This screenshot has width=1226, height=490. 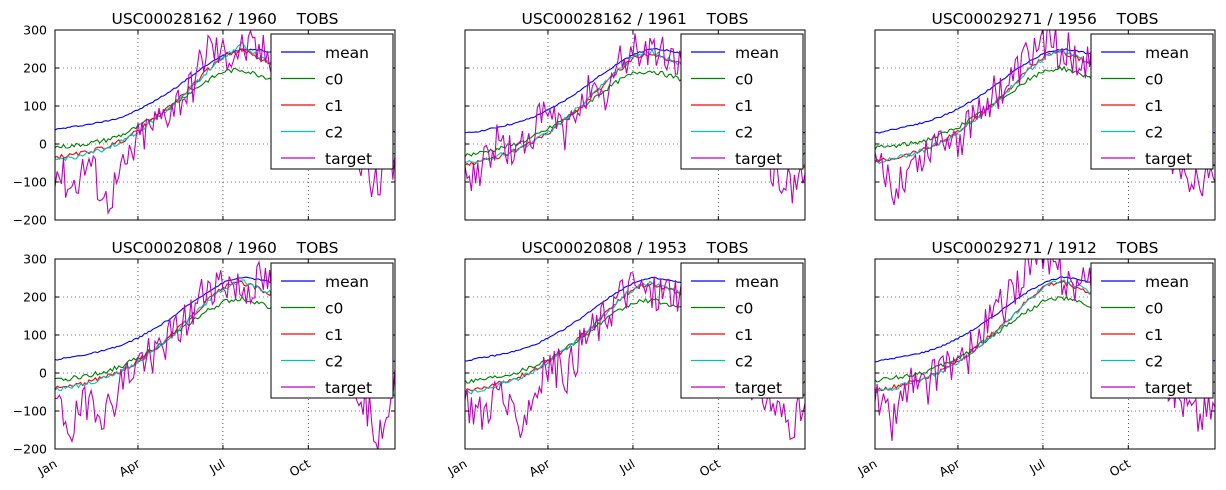 What do you see at coordinates (635, 248) in the screenshot?
I see `subplot-title: USC00020808 / 1953 TOBS` at bounding box center [635, 248].